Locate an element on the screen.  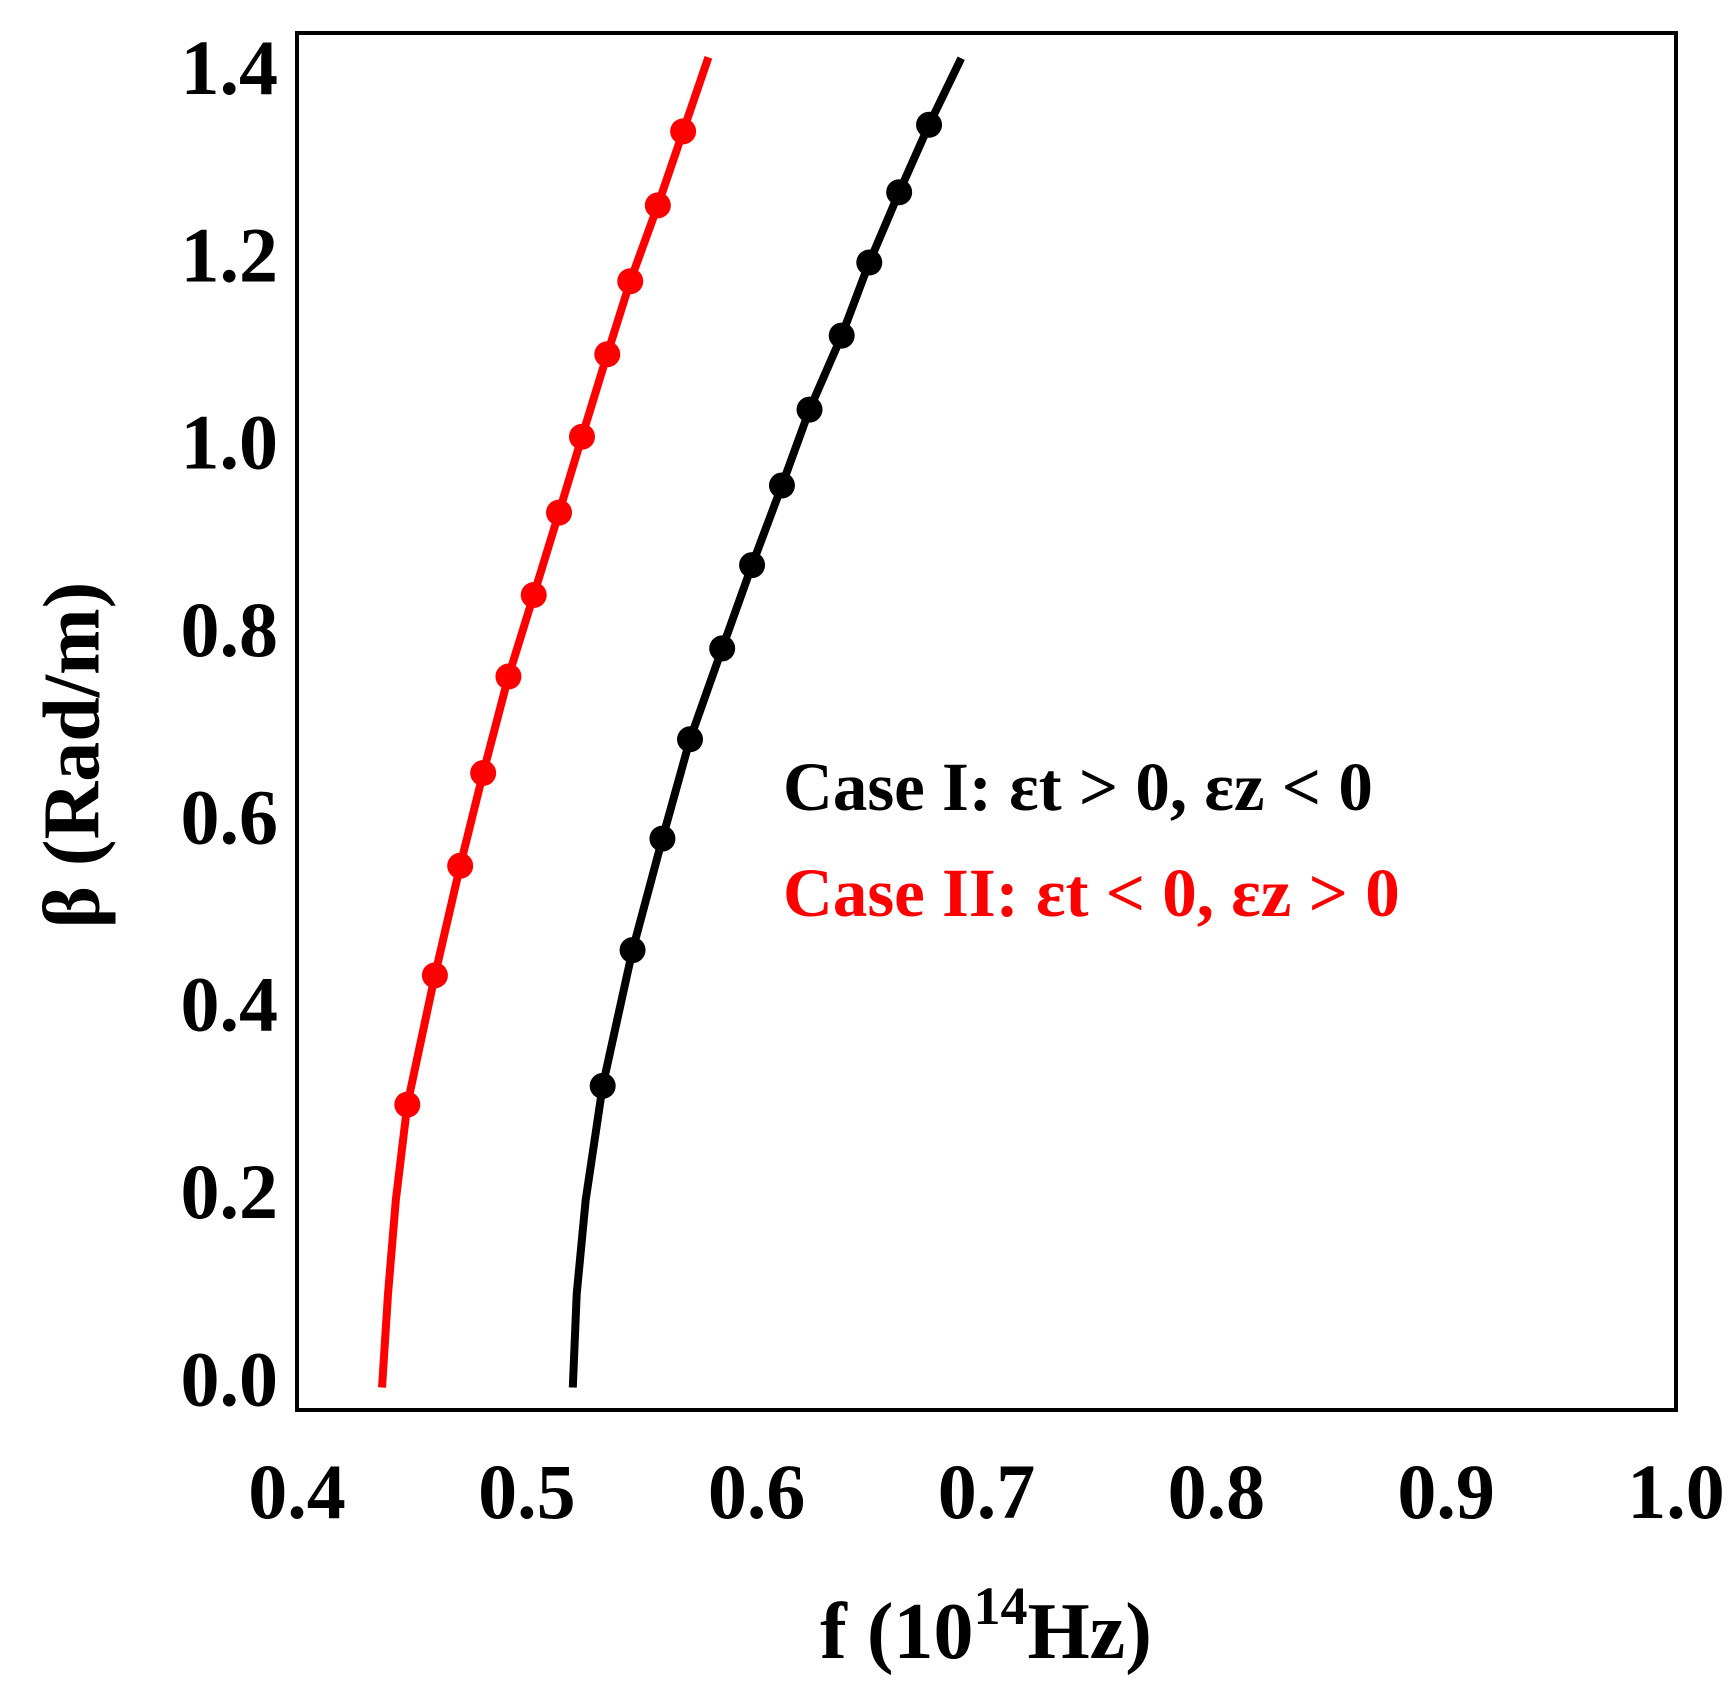
legend-entry: Case II: εt < 0, εz > 0 is located at coordinates (1091, 893).